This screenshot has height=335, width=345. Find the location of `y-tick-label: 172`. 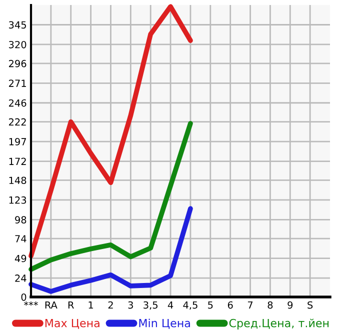

y-tick-label: 172 is located at coordinates (17, 161).